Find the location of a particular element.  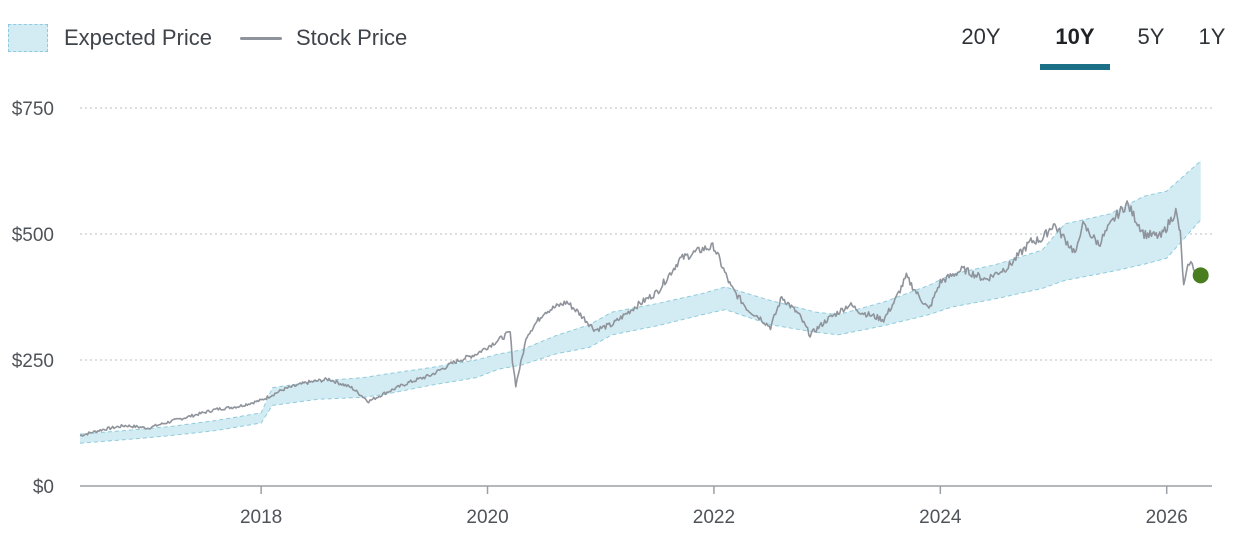

x-tick-label: 2024 is located at coordinates (940, 517).